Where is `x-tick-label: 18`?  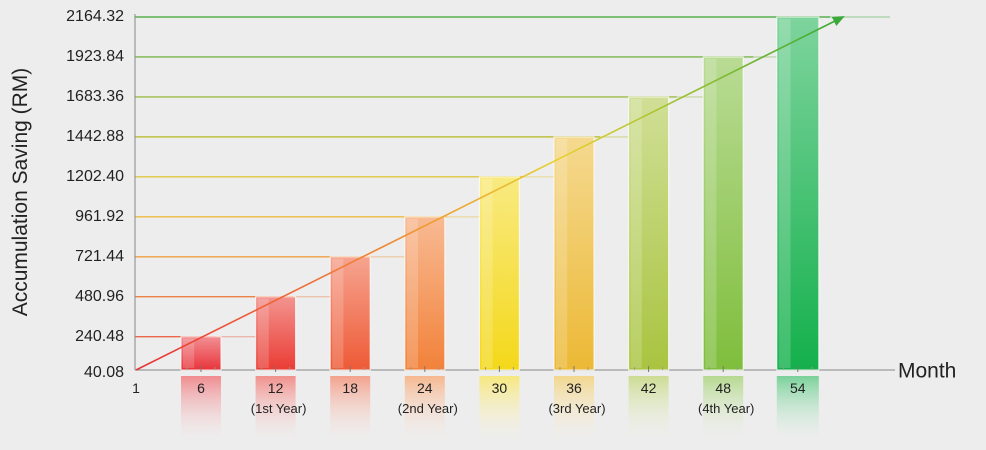
x-tick-label: 18 is located at coordinates (350, 388).